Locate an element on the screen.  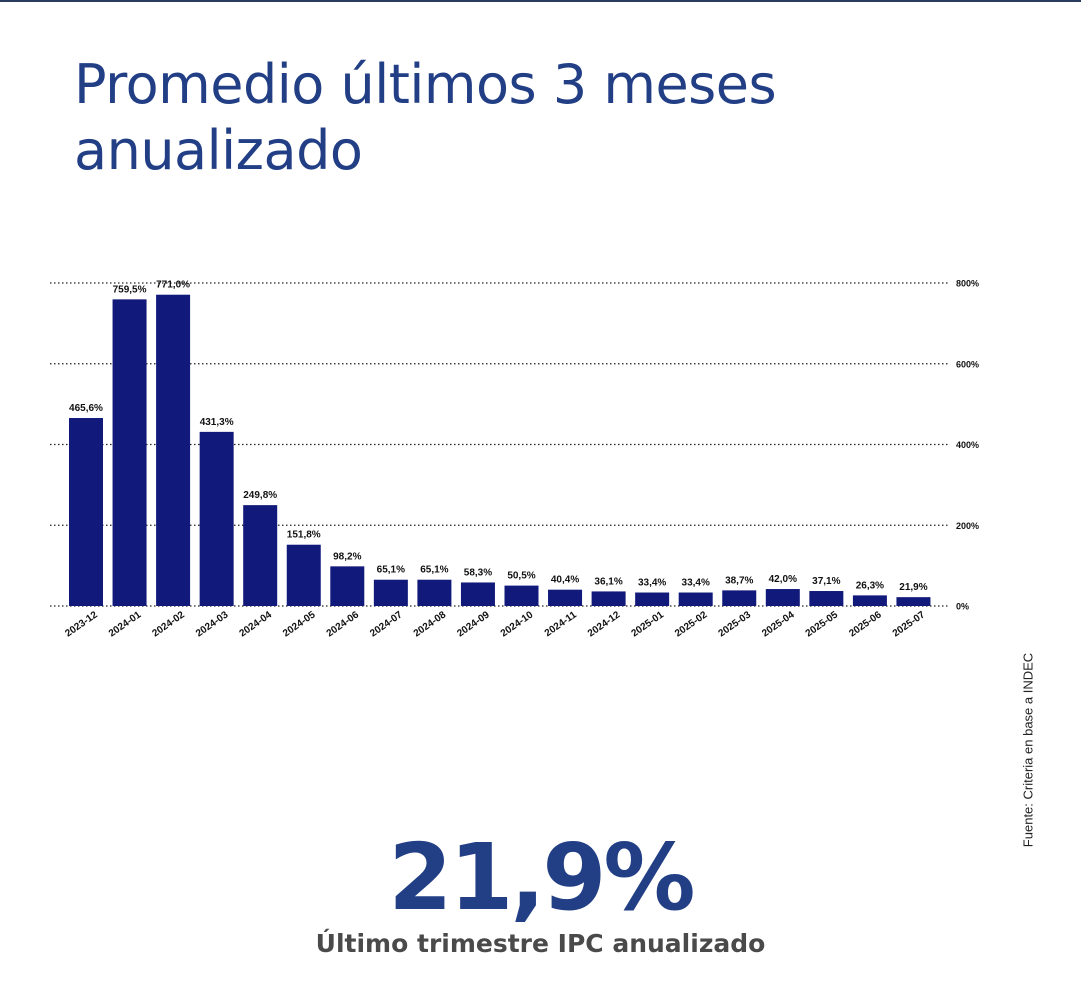
source-note: Fuente: Criteria en base a INDEC is located at coordinates (1028, 750).